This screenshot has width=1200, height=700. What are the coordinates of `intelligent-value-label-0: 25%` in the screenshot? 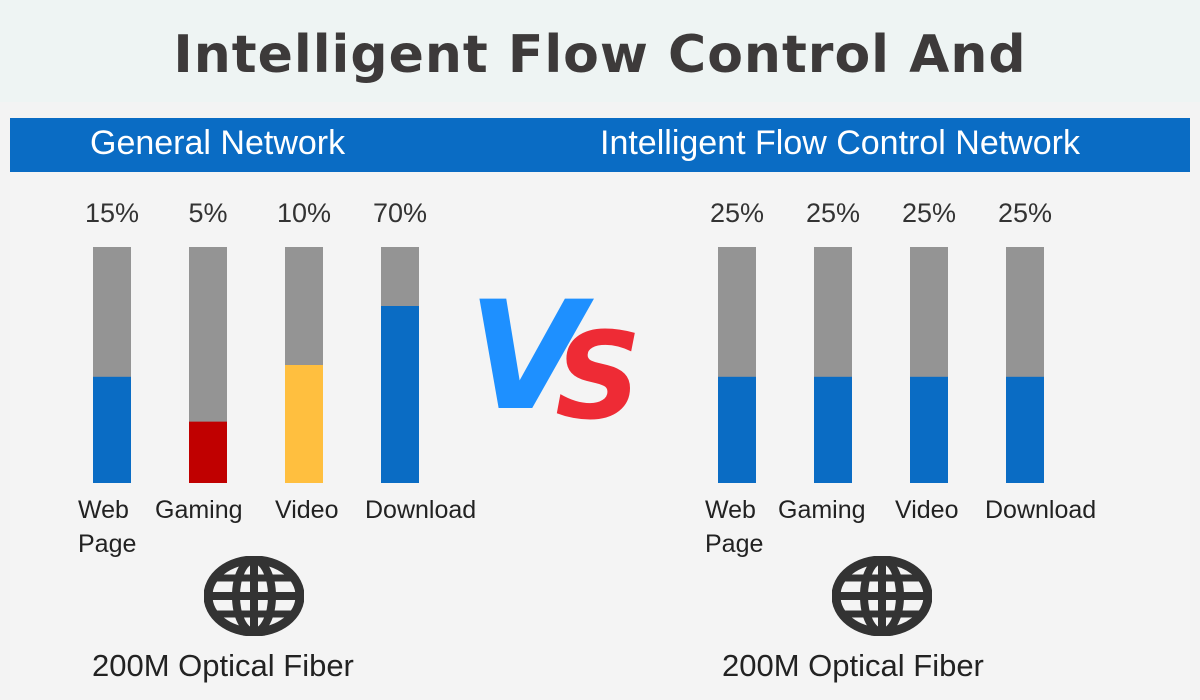 It's located at (737, 213).